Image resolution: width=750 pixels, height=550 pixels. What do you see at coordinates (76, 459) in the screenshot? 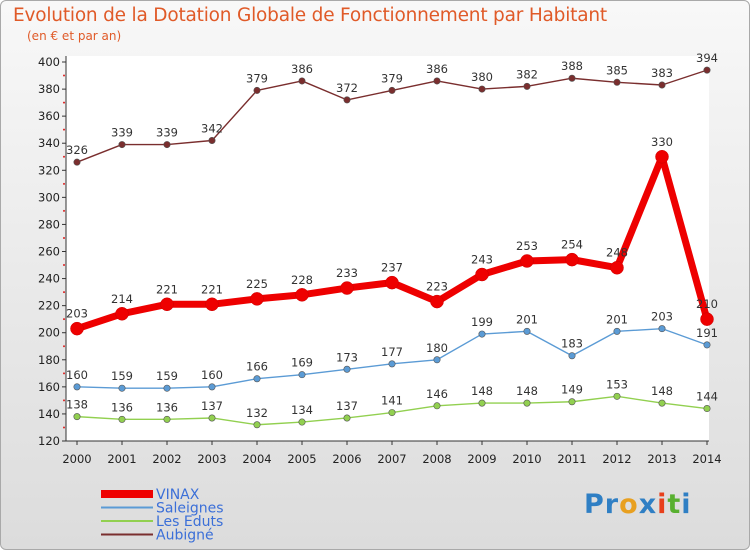
I see `x-tick-label: 2000` at bounding box center [76, 459].